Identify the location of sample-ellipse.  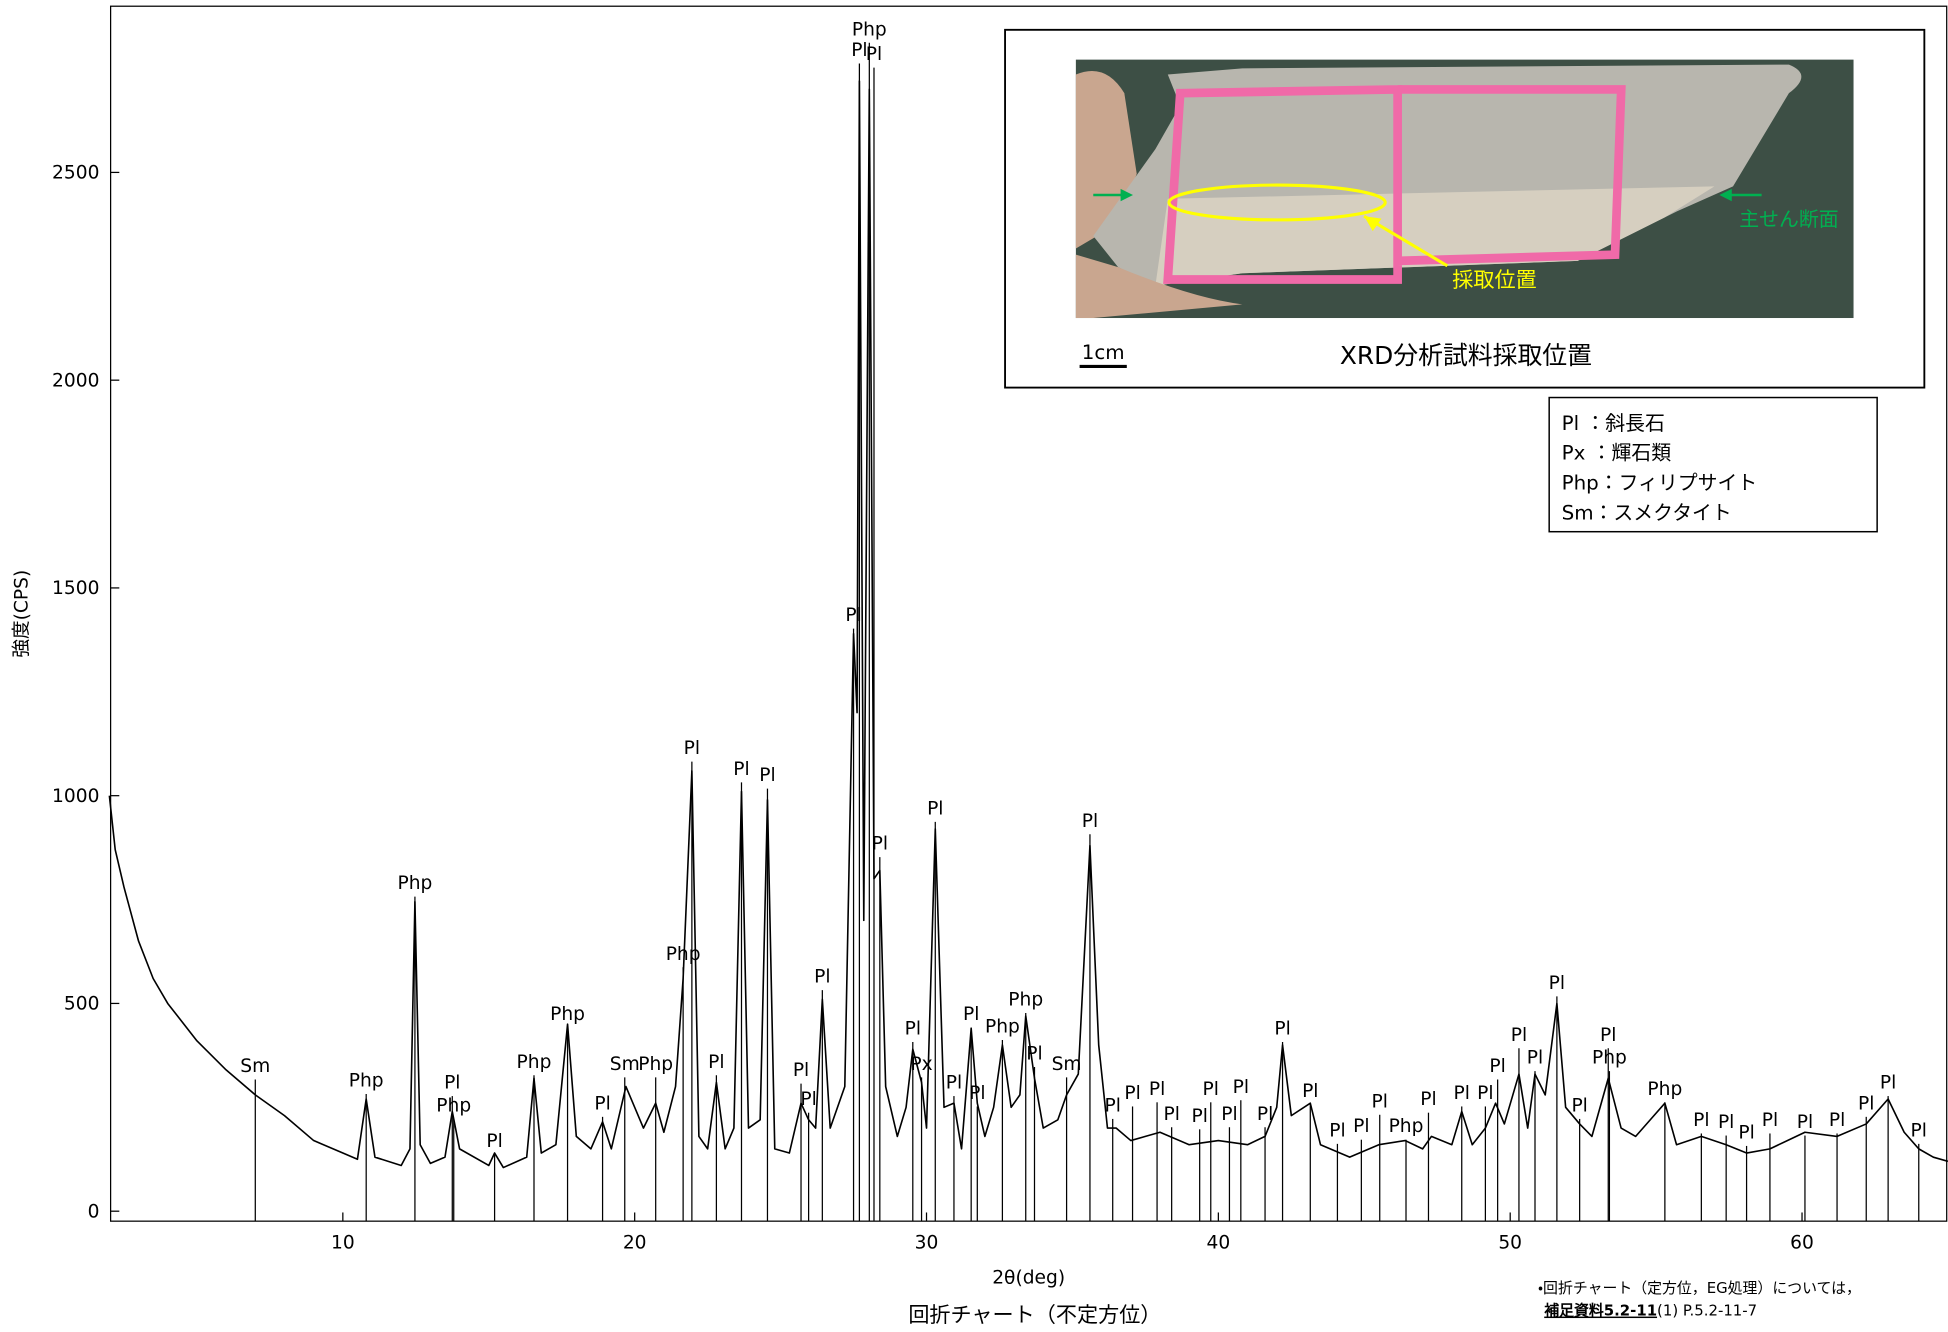
(1277, 202).